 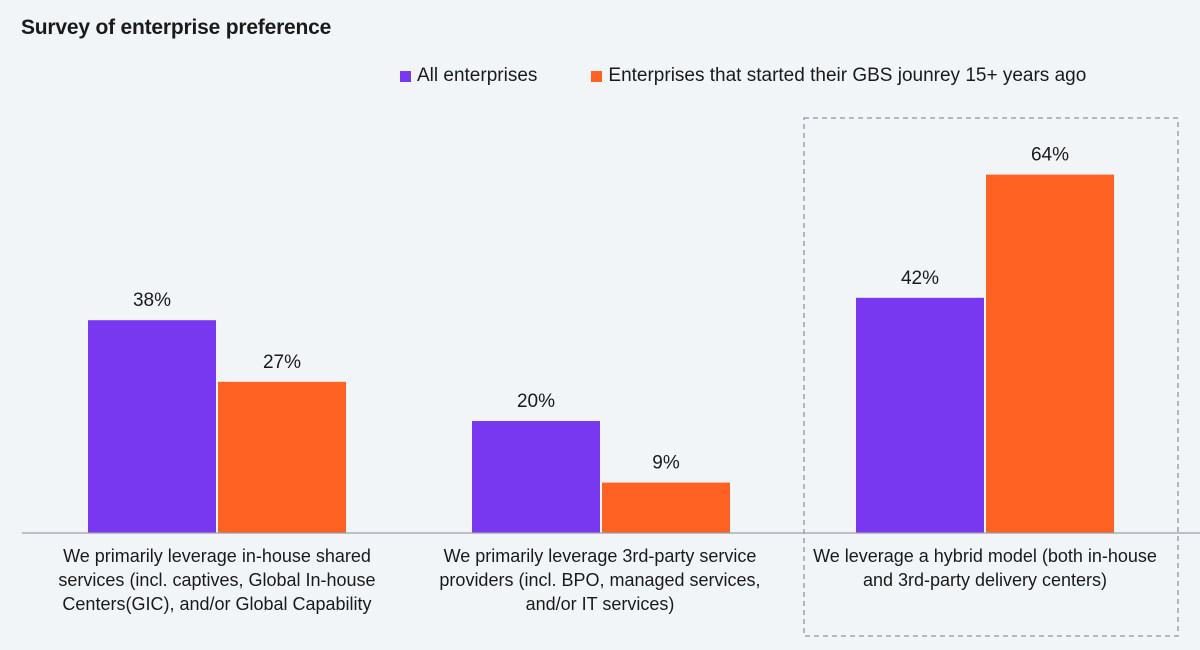 I want to click on legend-swatch-mature-enterprises, so click(x=597, y=76).